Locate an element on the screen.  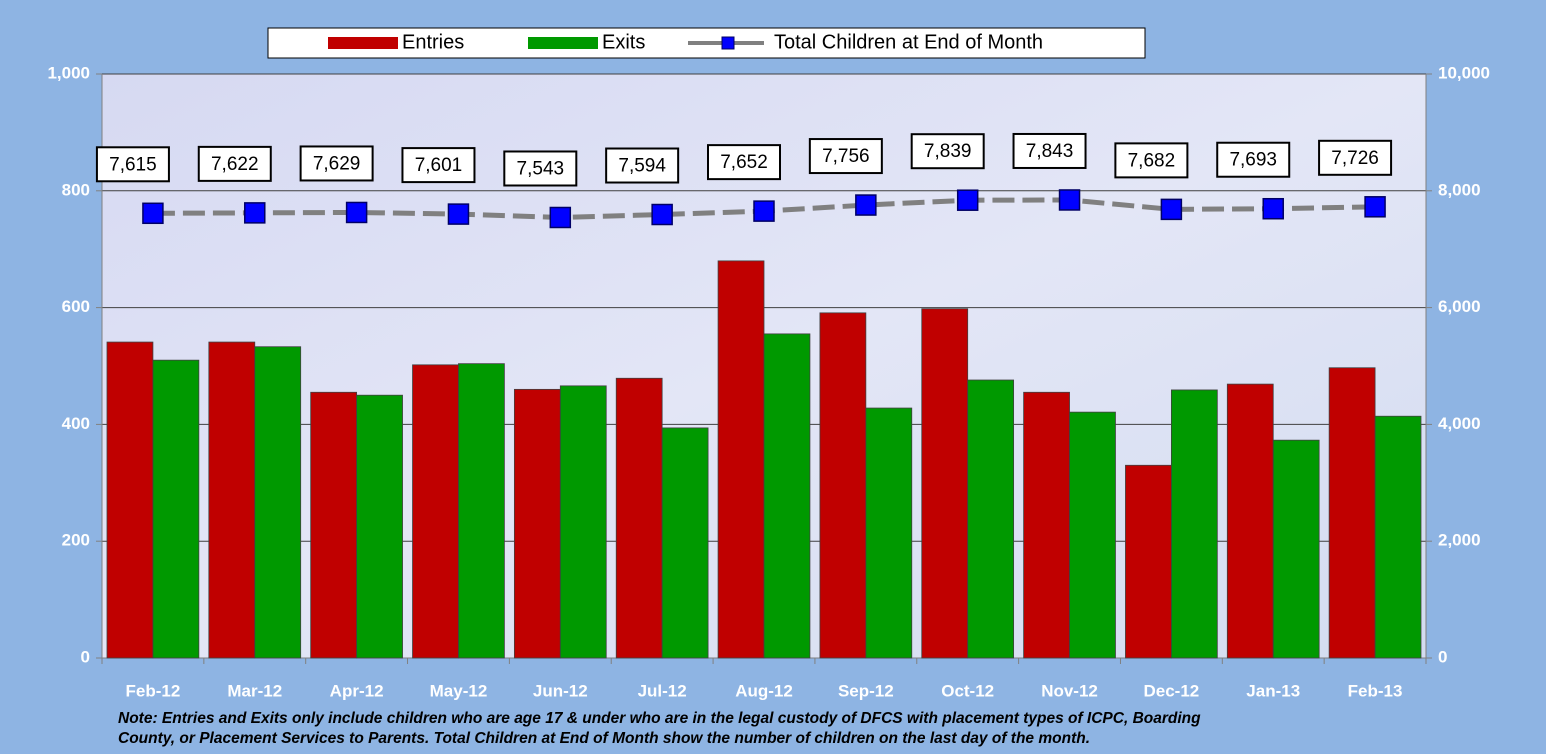
data-label: 7,693 is located at coordinates (1253, 160).